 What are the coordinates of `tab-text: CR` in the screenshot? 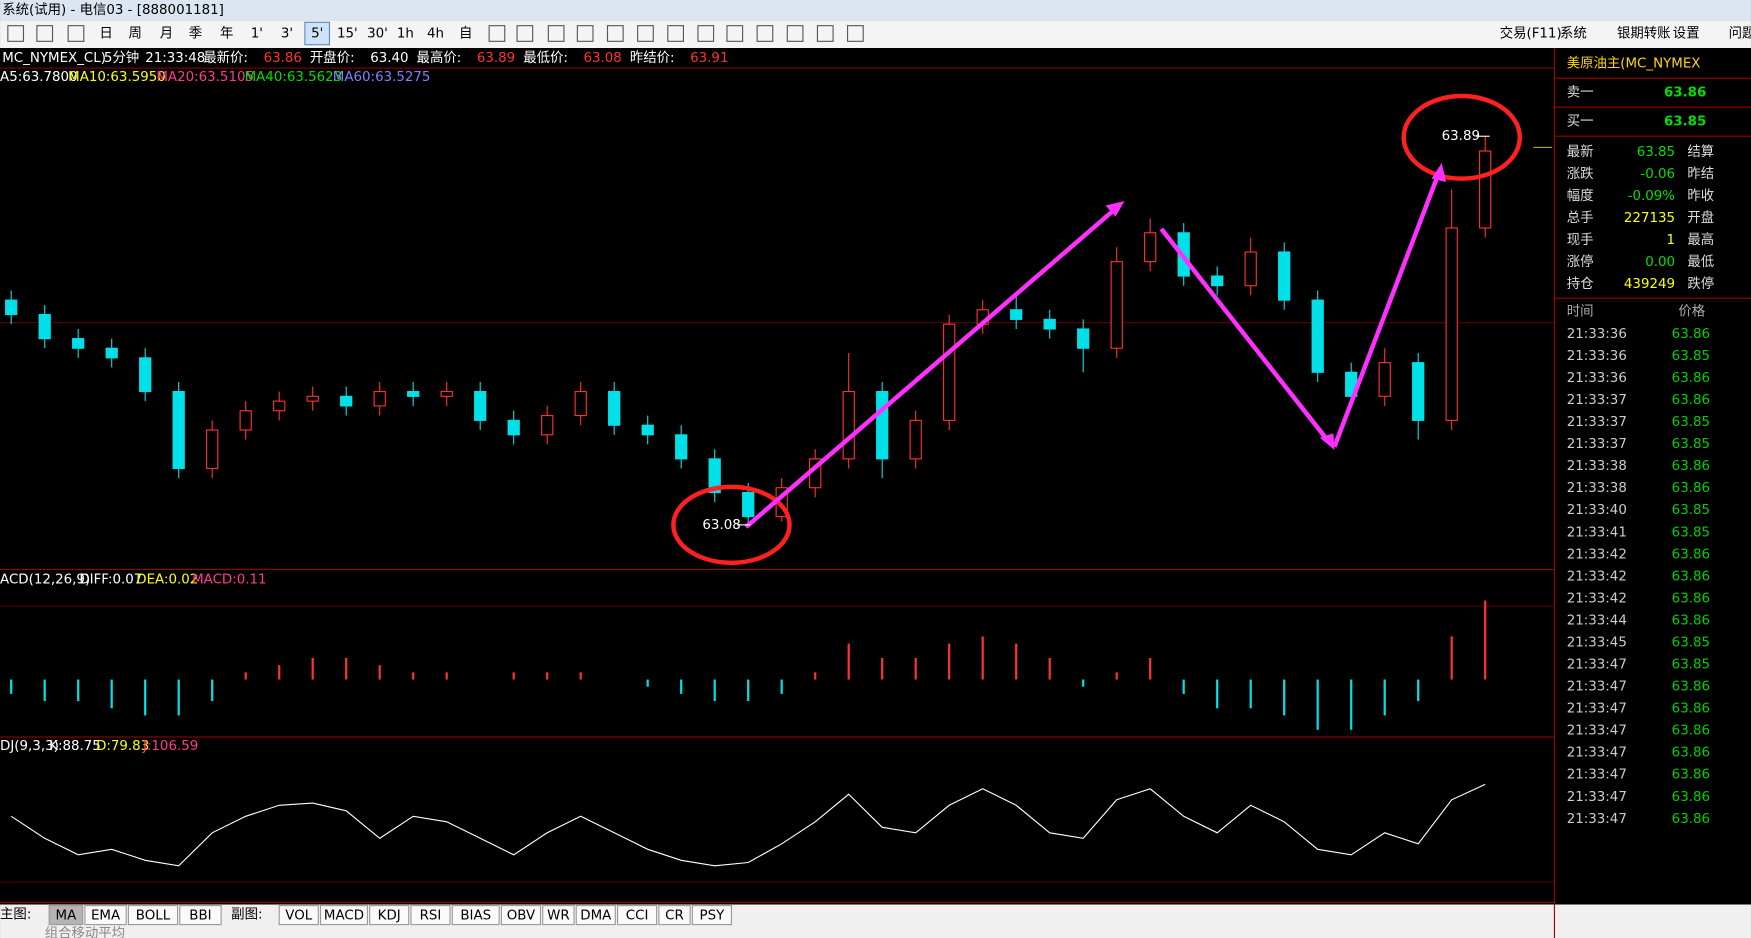 It's located at (674, 916).